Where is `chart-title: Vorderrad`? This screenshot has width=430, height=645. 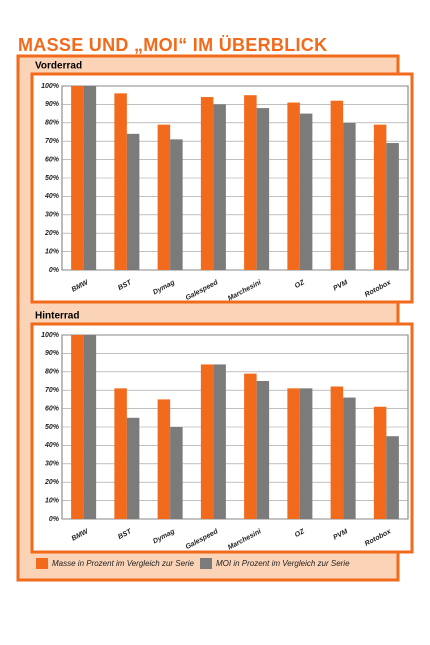 chart-title: Vorderrad is located at coordinates (58, 66).